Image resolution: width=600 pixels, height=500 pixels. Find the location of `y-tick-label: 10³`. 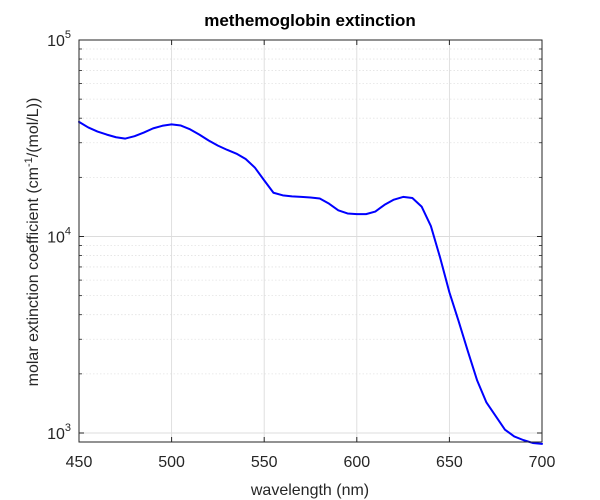

y-tick-label: 10³ is located at coordinates (59, 432).